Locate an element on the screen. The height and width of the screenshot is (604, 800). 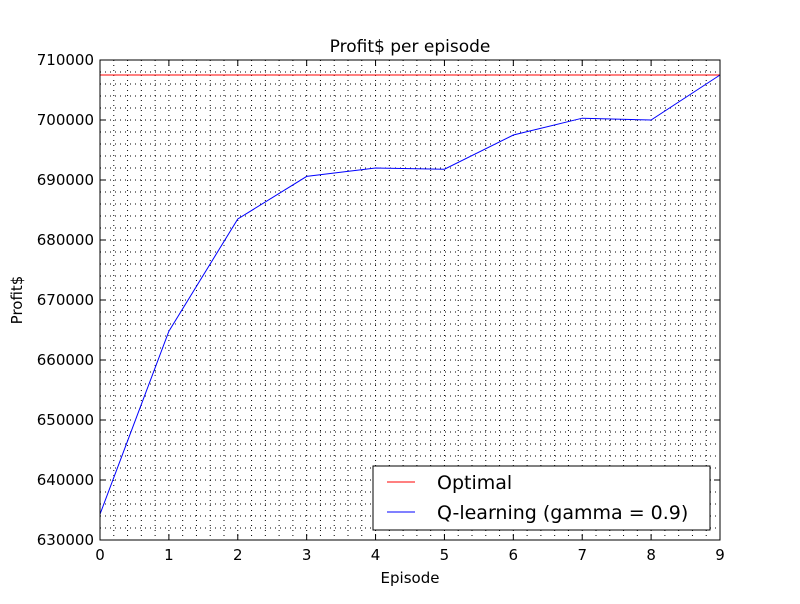
x-tick-label: 8 is located at coordinates (651, 555).